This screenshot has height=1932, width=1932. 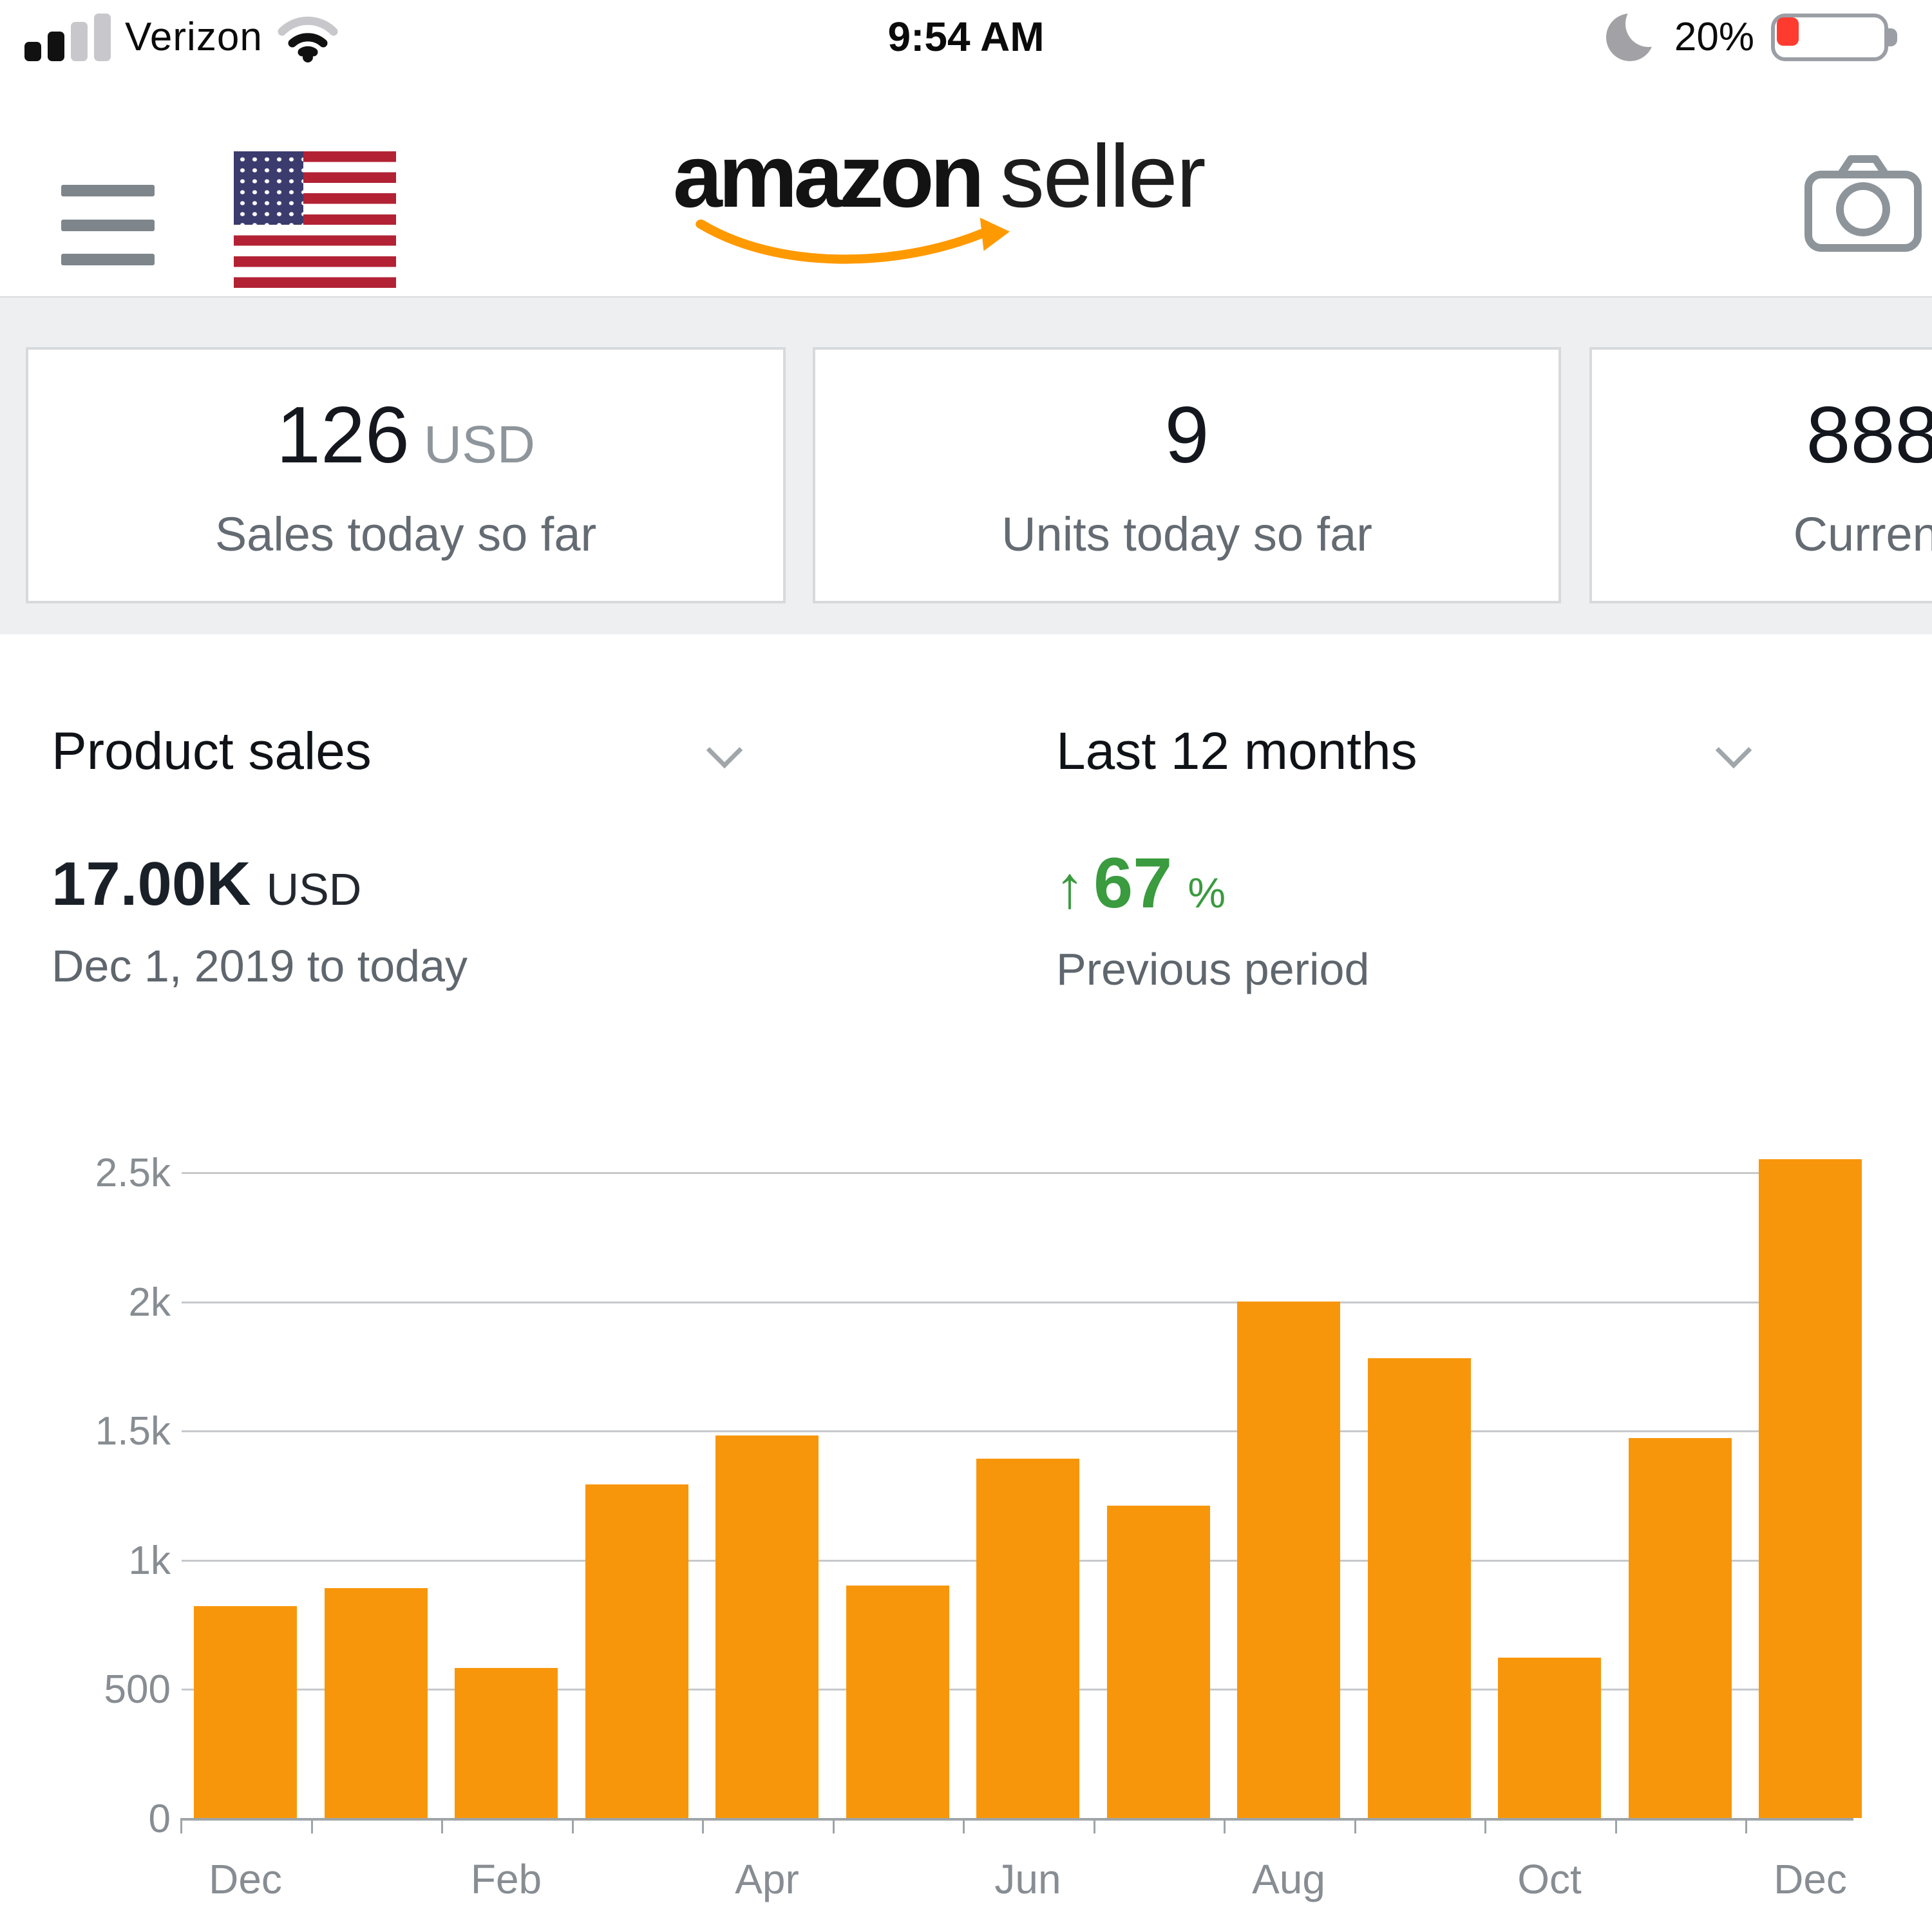 I want to click on x-tick-label: Apr, so click(x=767, y=1879).